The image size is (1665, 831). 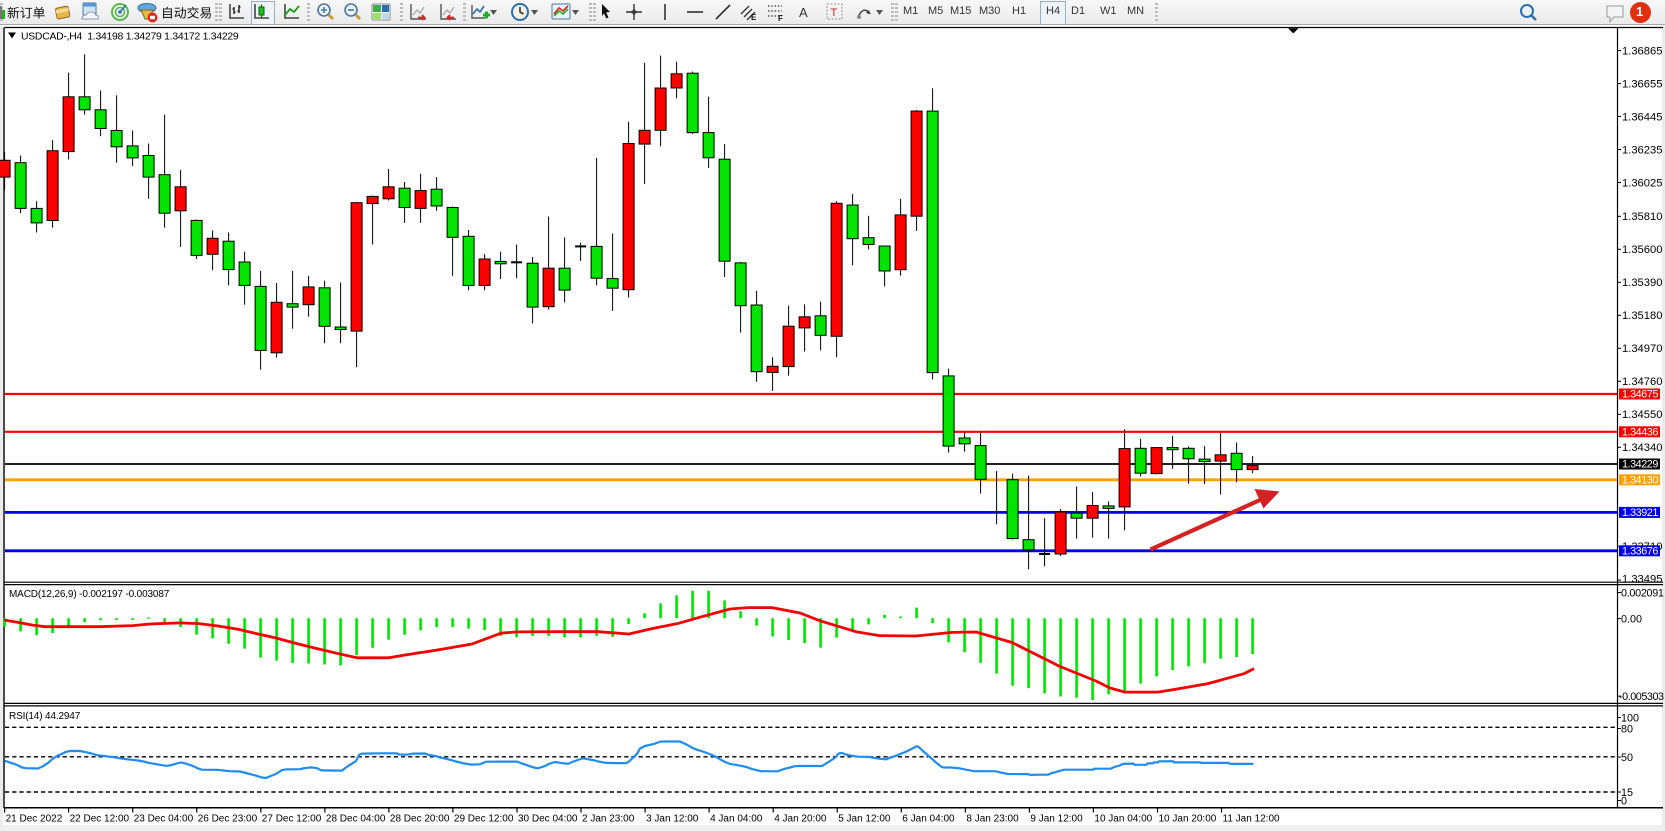 What do you see at coordinates (1640, 465) in the screenshot?
I see `svg-text: 1.34229` at bounding box center [1640, 465].